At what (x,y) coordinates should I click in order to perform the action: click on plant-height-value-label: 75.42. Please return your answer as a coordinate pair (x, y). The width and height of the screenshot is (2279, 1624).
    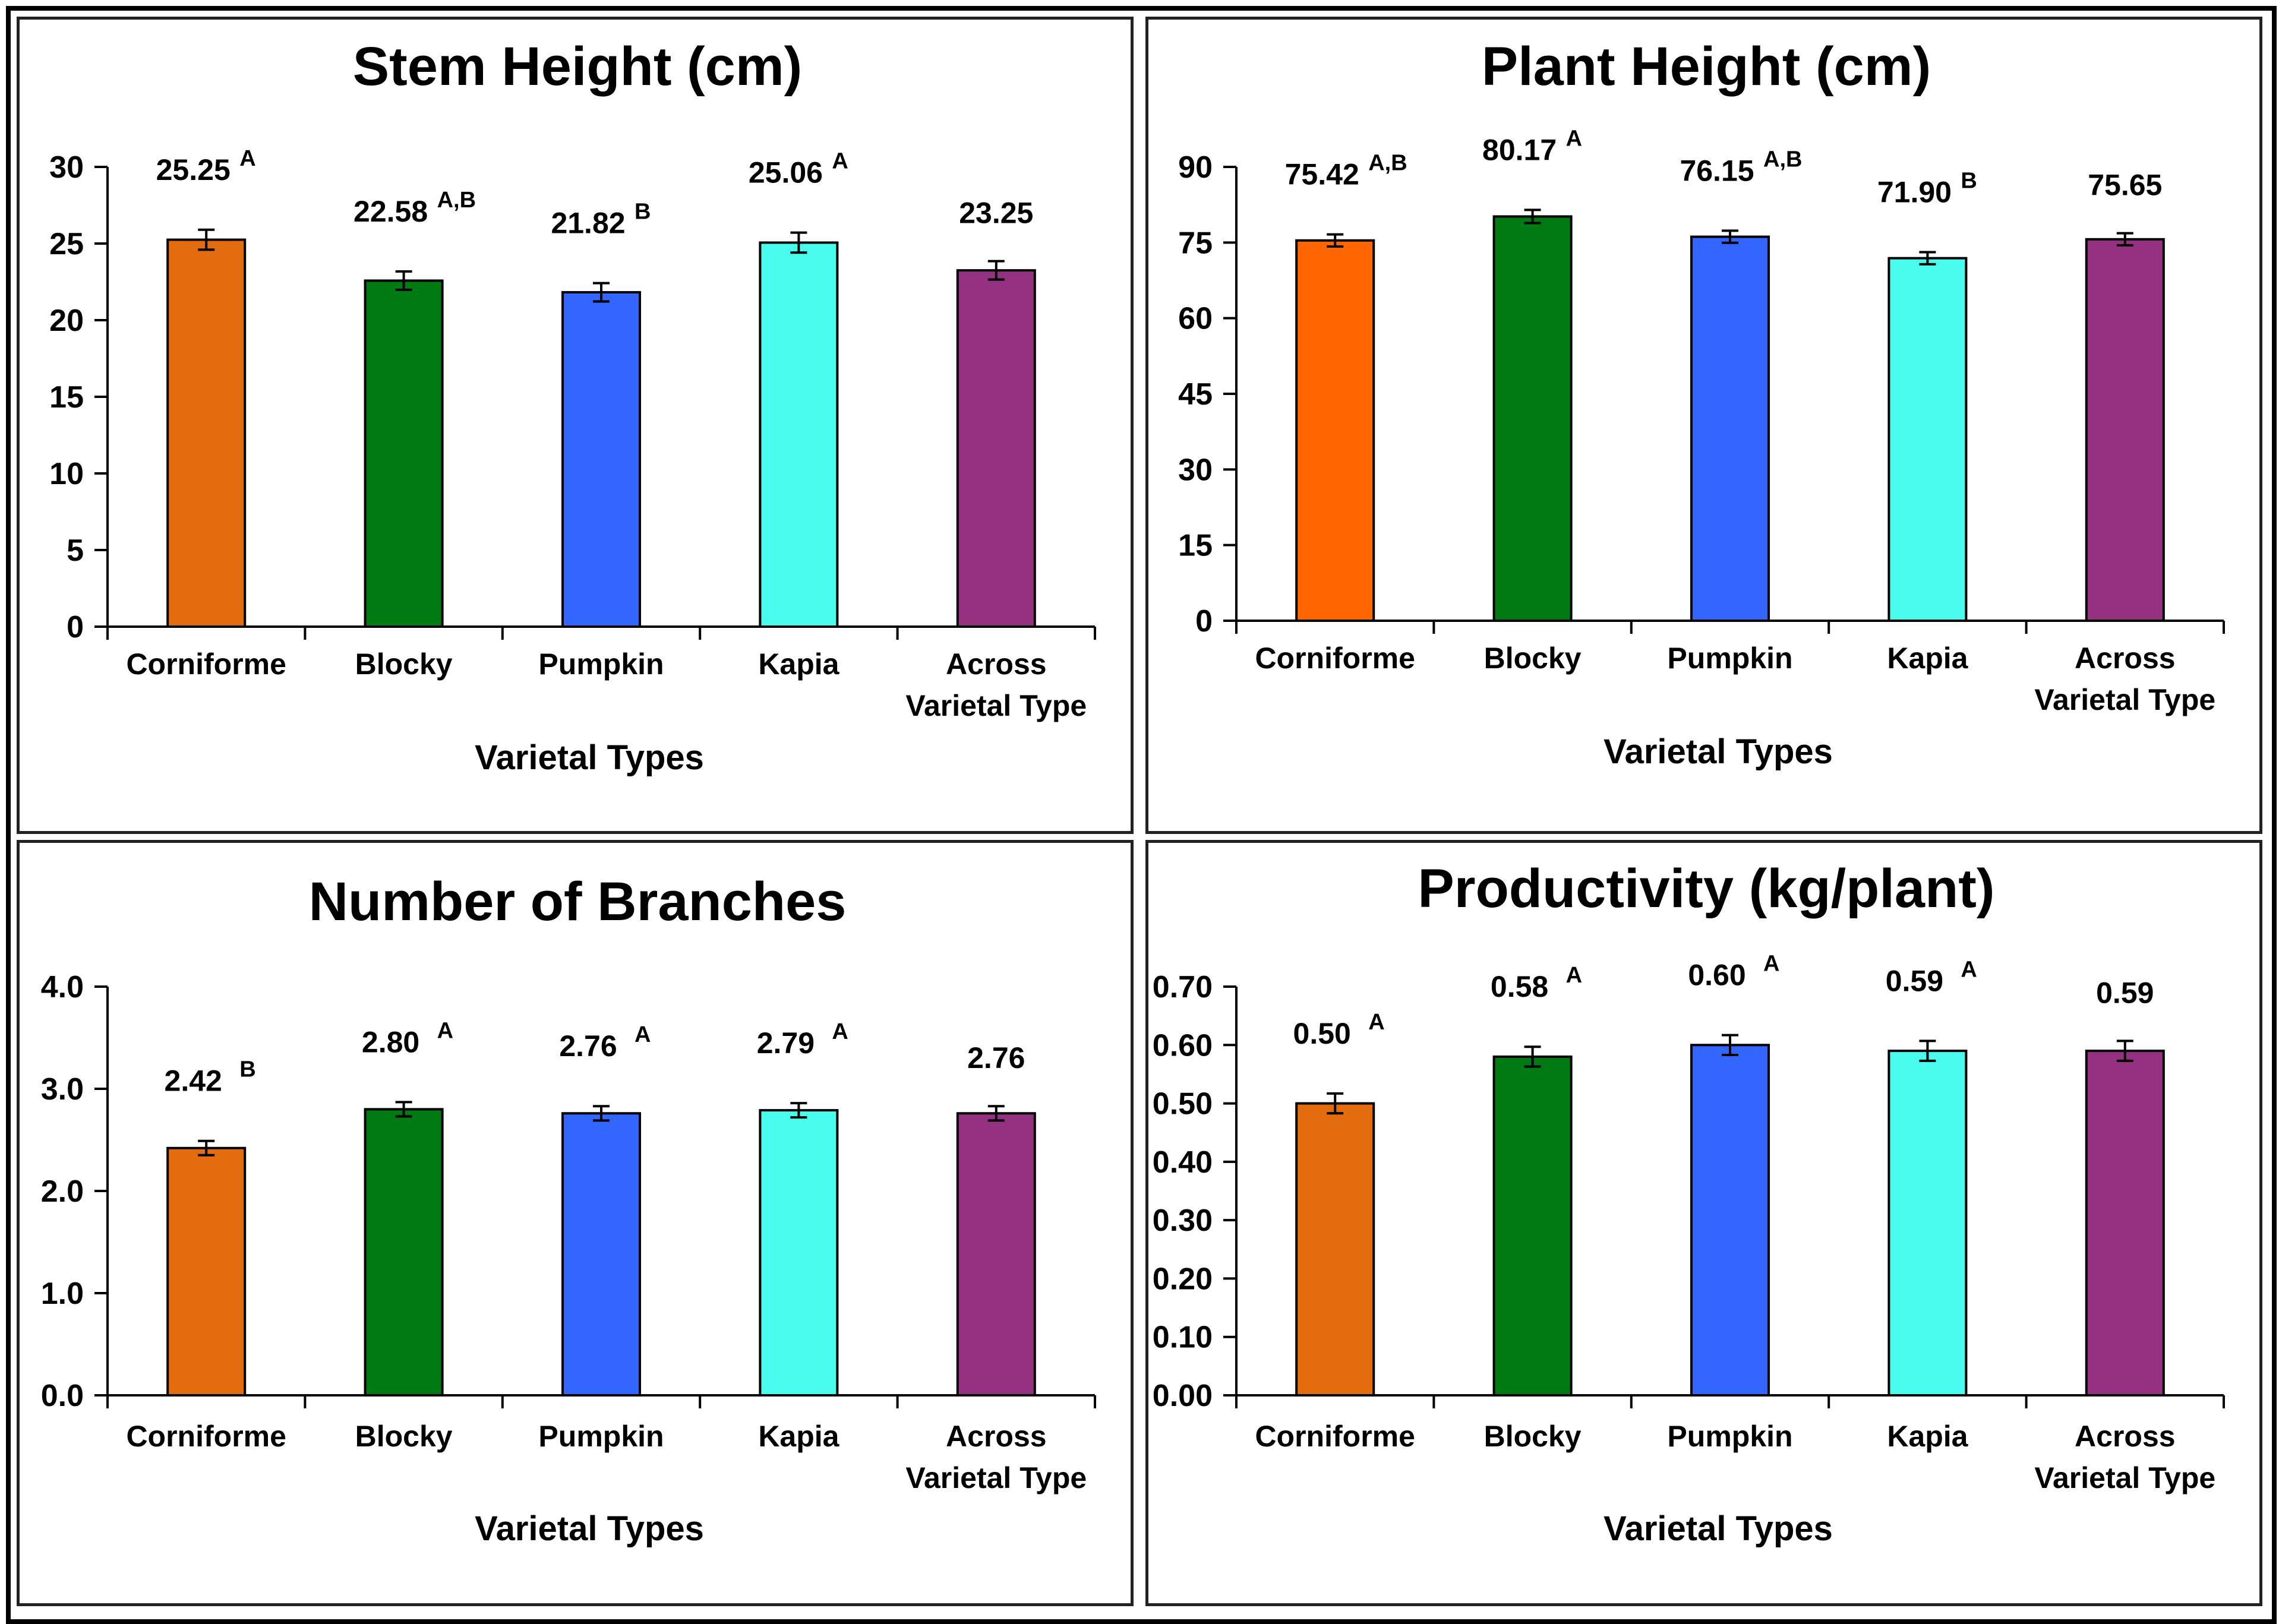
    Looking at the image, I should click on (1322, 174).